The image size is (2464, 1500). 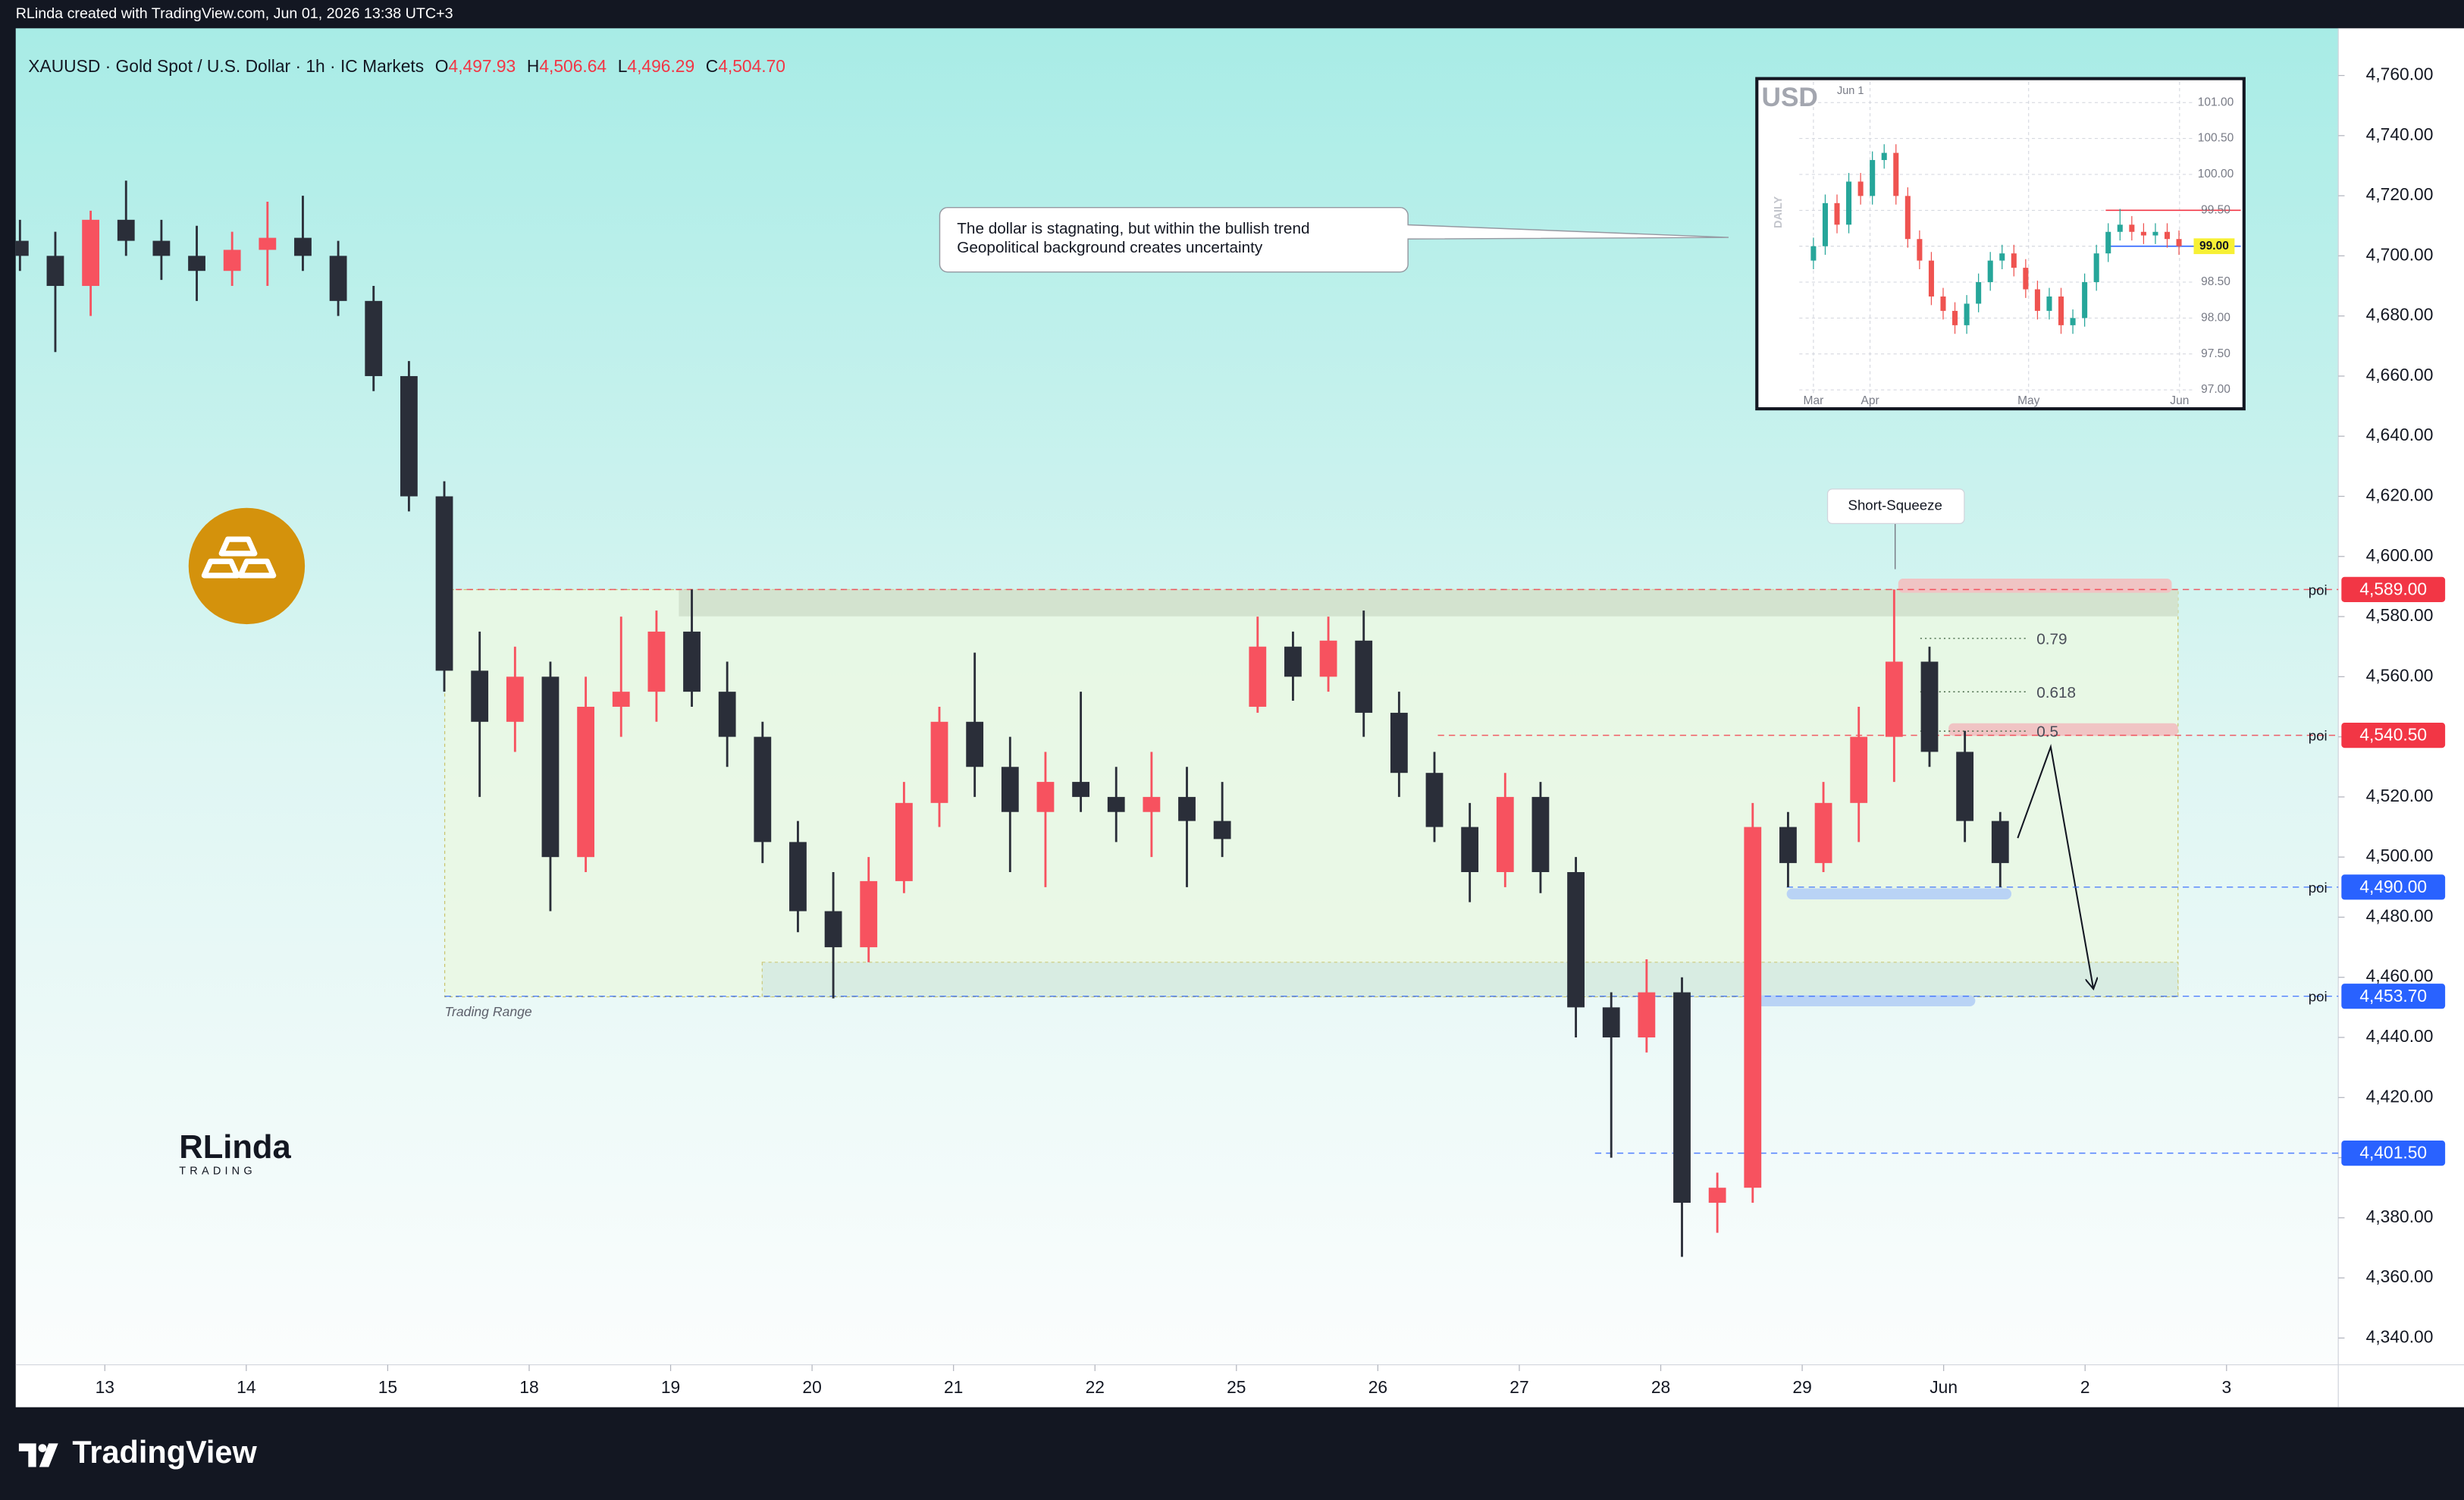 What do you see at coordinates (2216, 317) in the screenshot?
I see `inset-y-tick-label: 98.00` at bounding box center [2216, 317].